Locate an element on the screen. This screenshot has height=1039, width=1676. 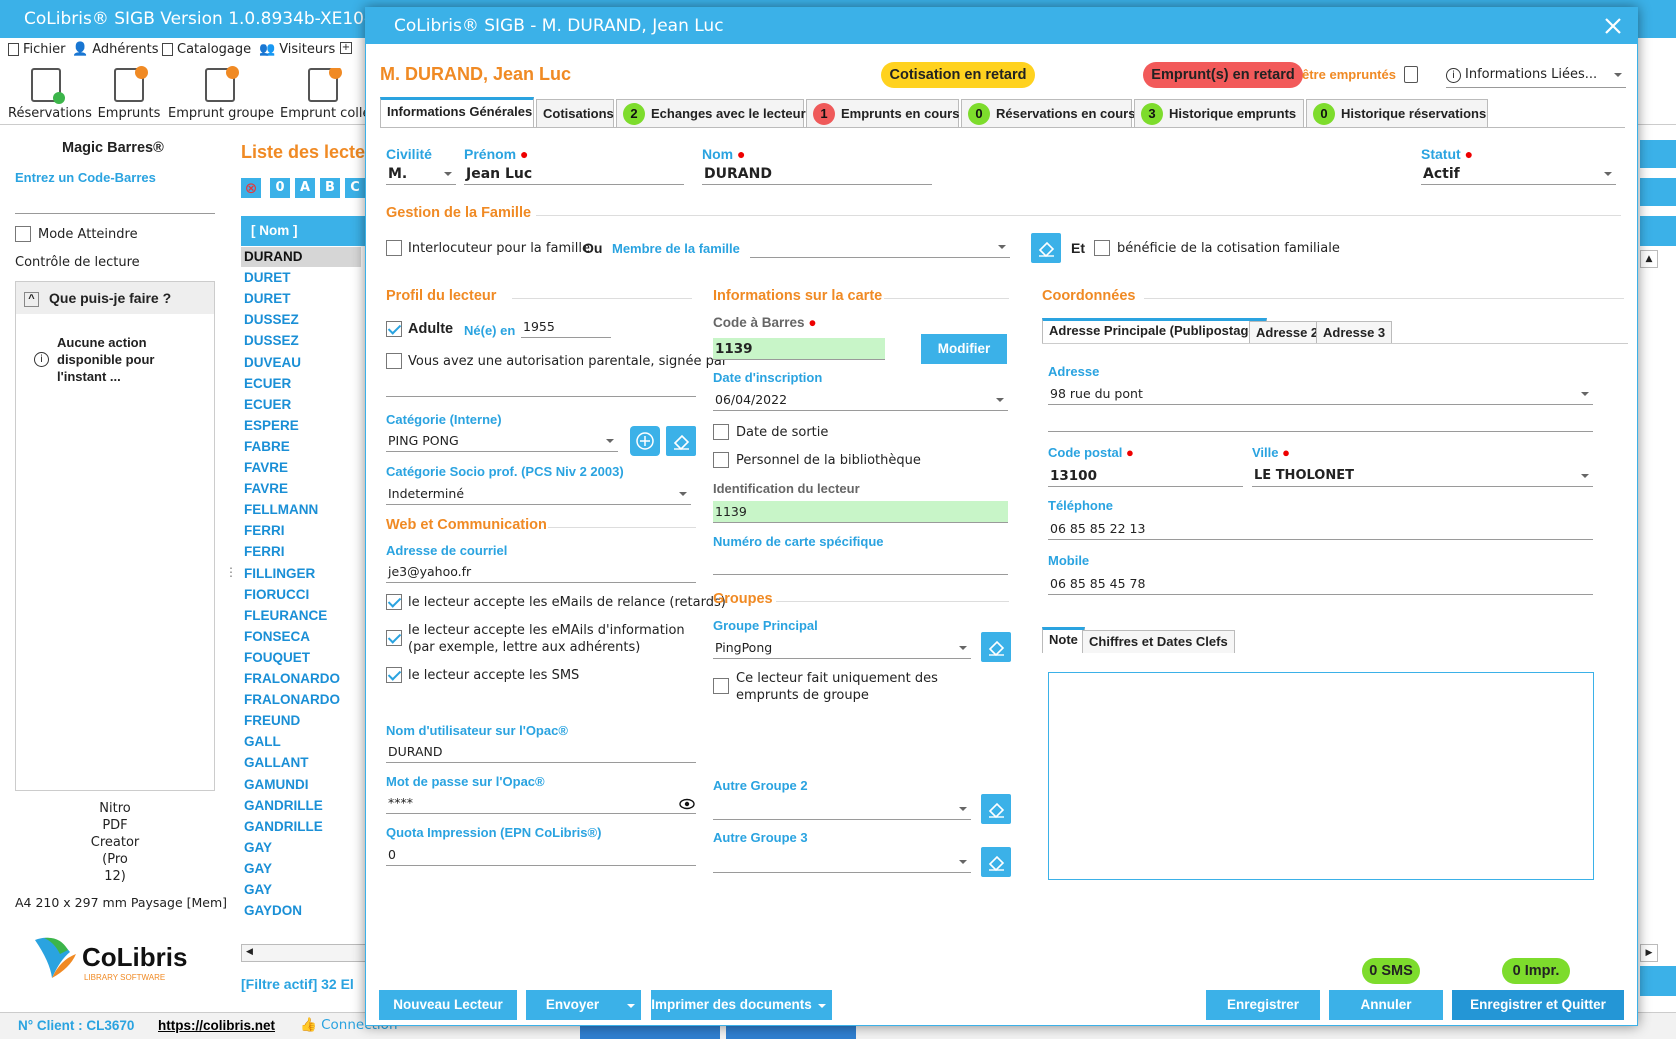
list-item: FABRE is located at coordinates (267, 446).